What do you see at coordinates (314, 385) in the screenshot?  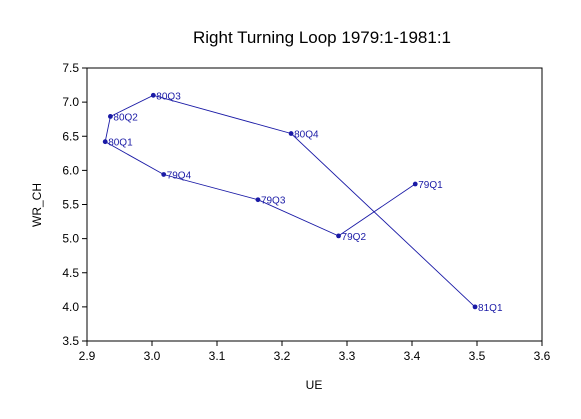 I see `x-axis-label: UE` at bounding box center [314, 385].